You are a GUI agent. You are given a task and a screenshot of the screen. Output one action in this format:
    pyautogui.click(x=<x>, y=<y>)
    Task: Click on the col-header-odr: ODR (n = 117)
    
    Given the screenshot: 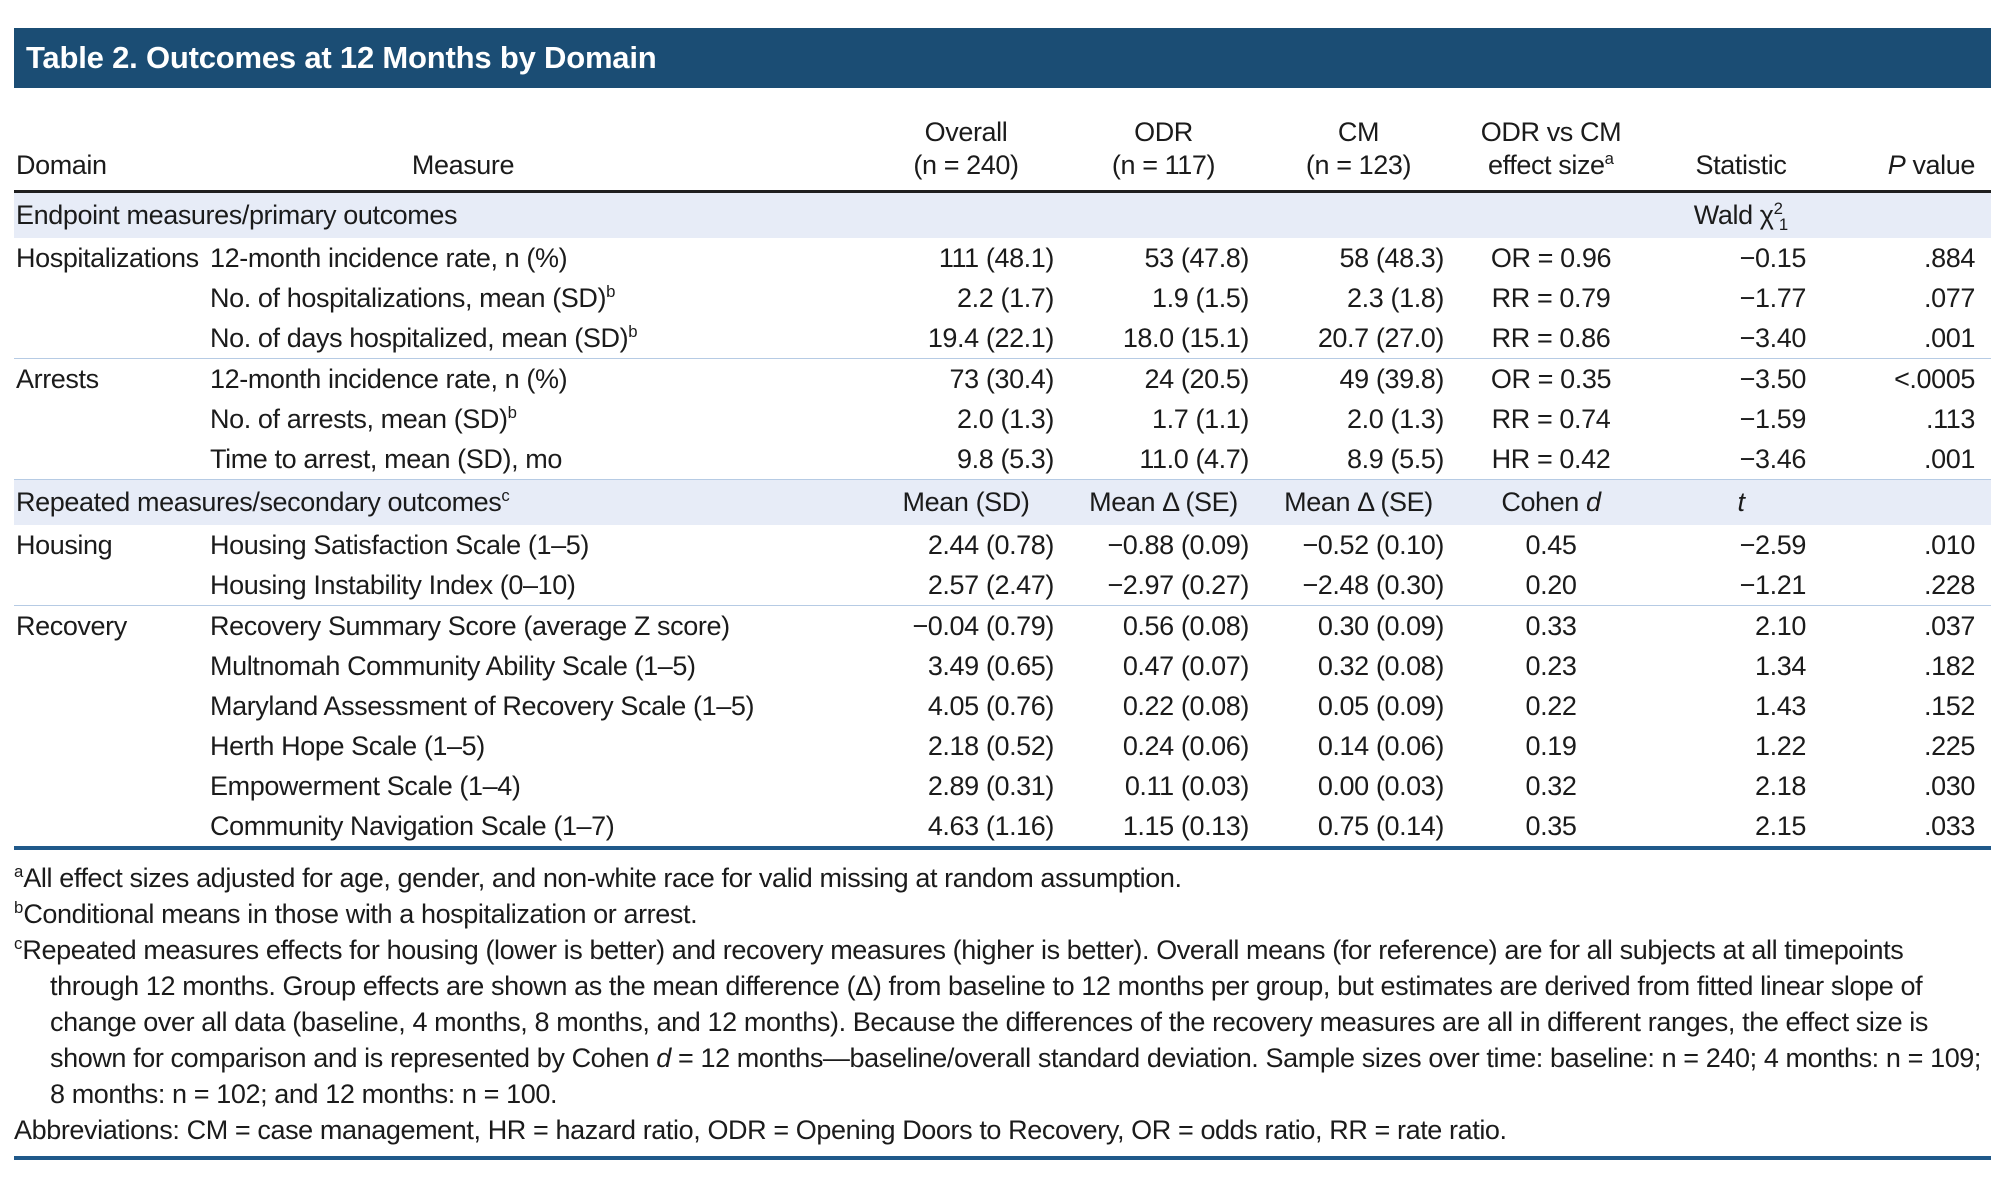 What is the action you would take?
    pyautogui.click(x=1163, y=141)
    